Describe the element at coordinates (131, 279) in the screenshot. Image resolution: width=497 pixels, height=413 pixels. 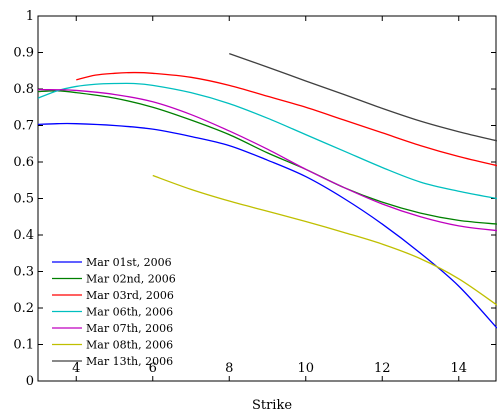
I see `legend-label: Mar 02nd, 2006` at that location.